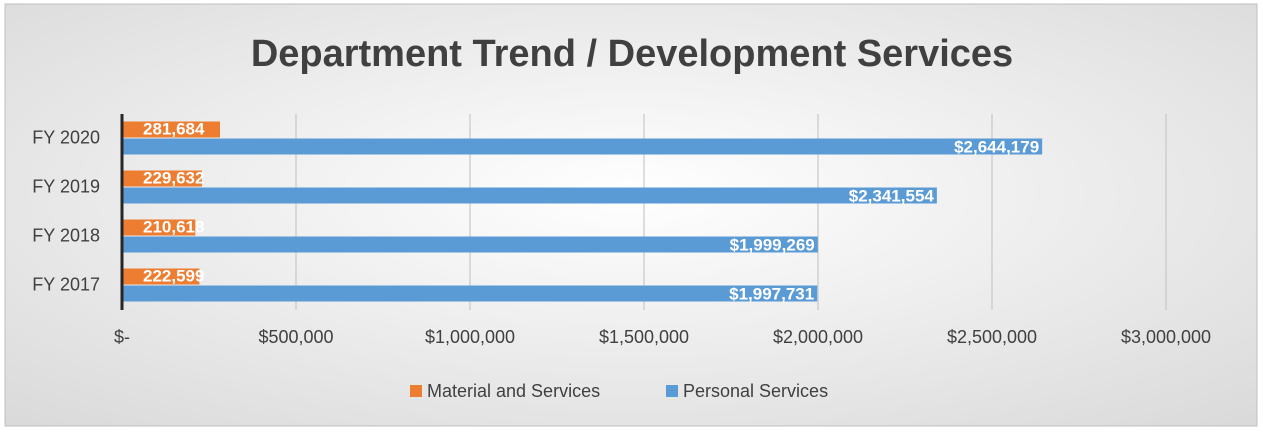 Image resolution: width=1263 pixels, height=437 pixels. What do you see at coordinates (996, 146) in the screenshot?
I see `data-label: $2,644,179` at bounding box center [996, 146].